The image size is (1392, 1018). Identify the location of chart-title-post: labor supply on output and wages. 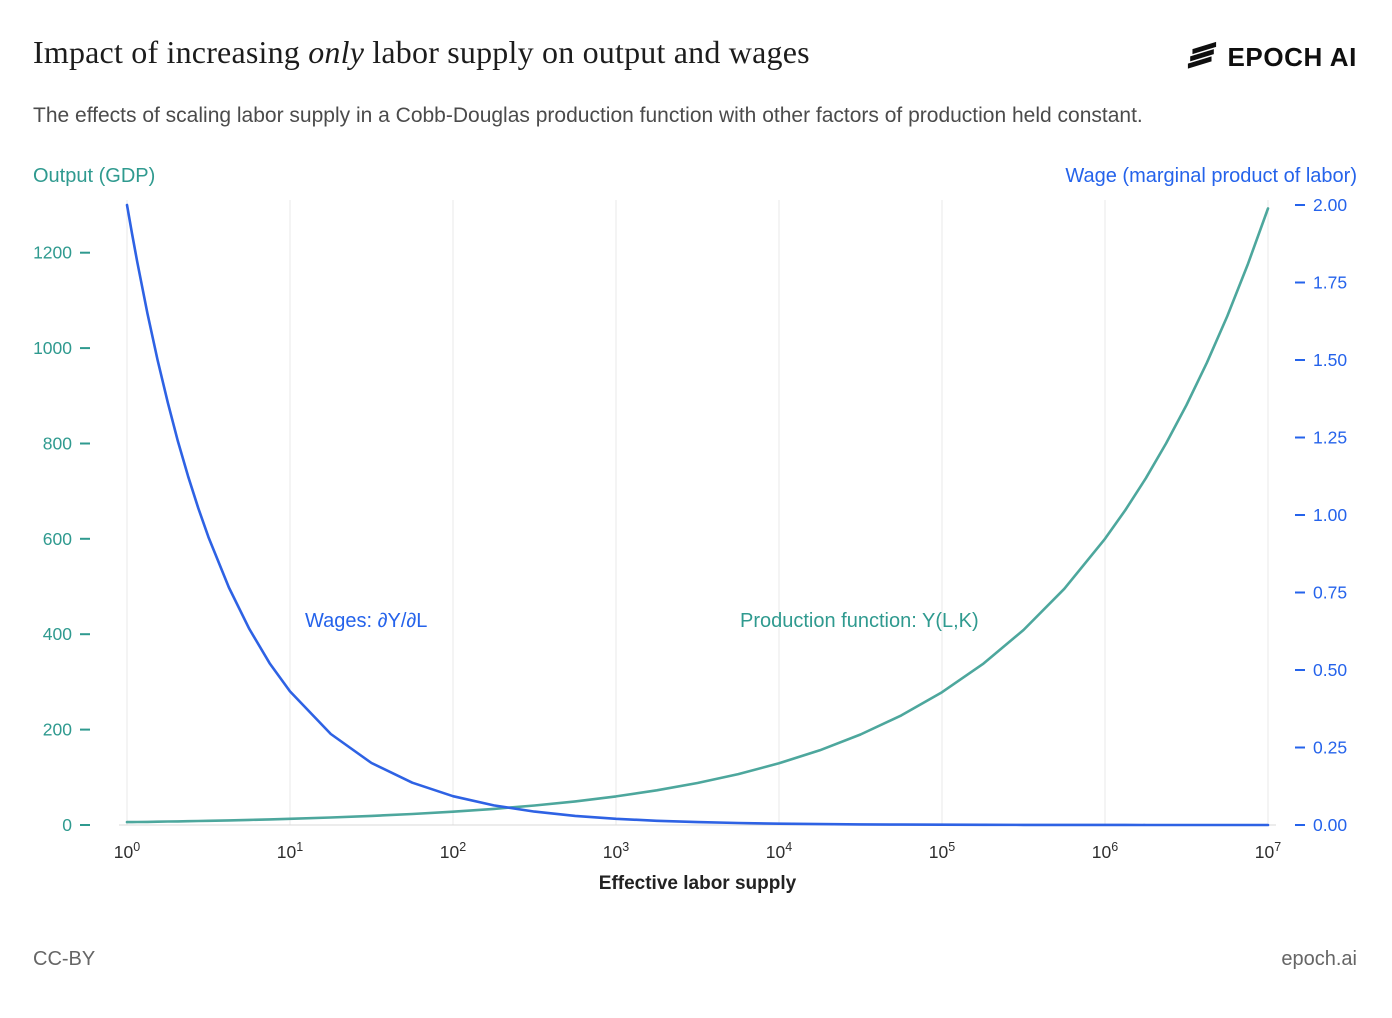
(587, 52).